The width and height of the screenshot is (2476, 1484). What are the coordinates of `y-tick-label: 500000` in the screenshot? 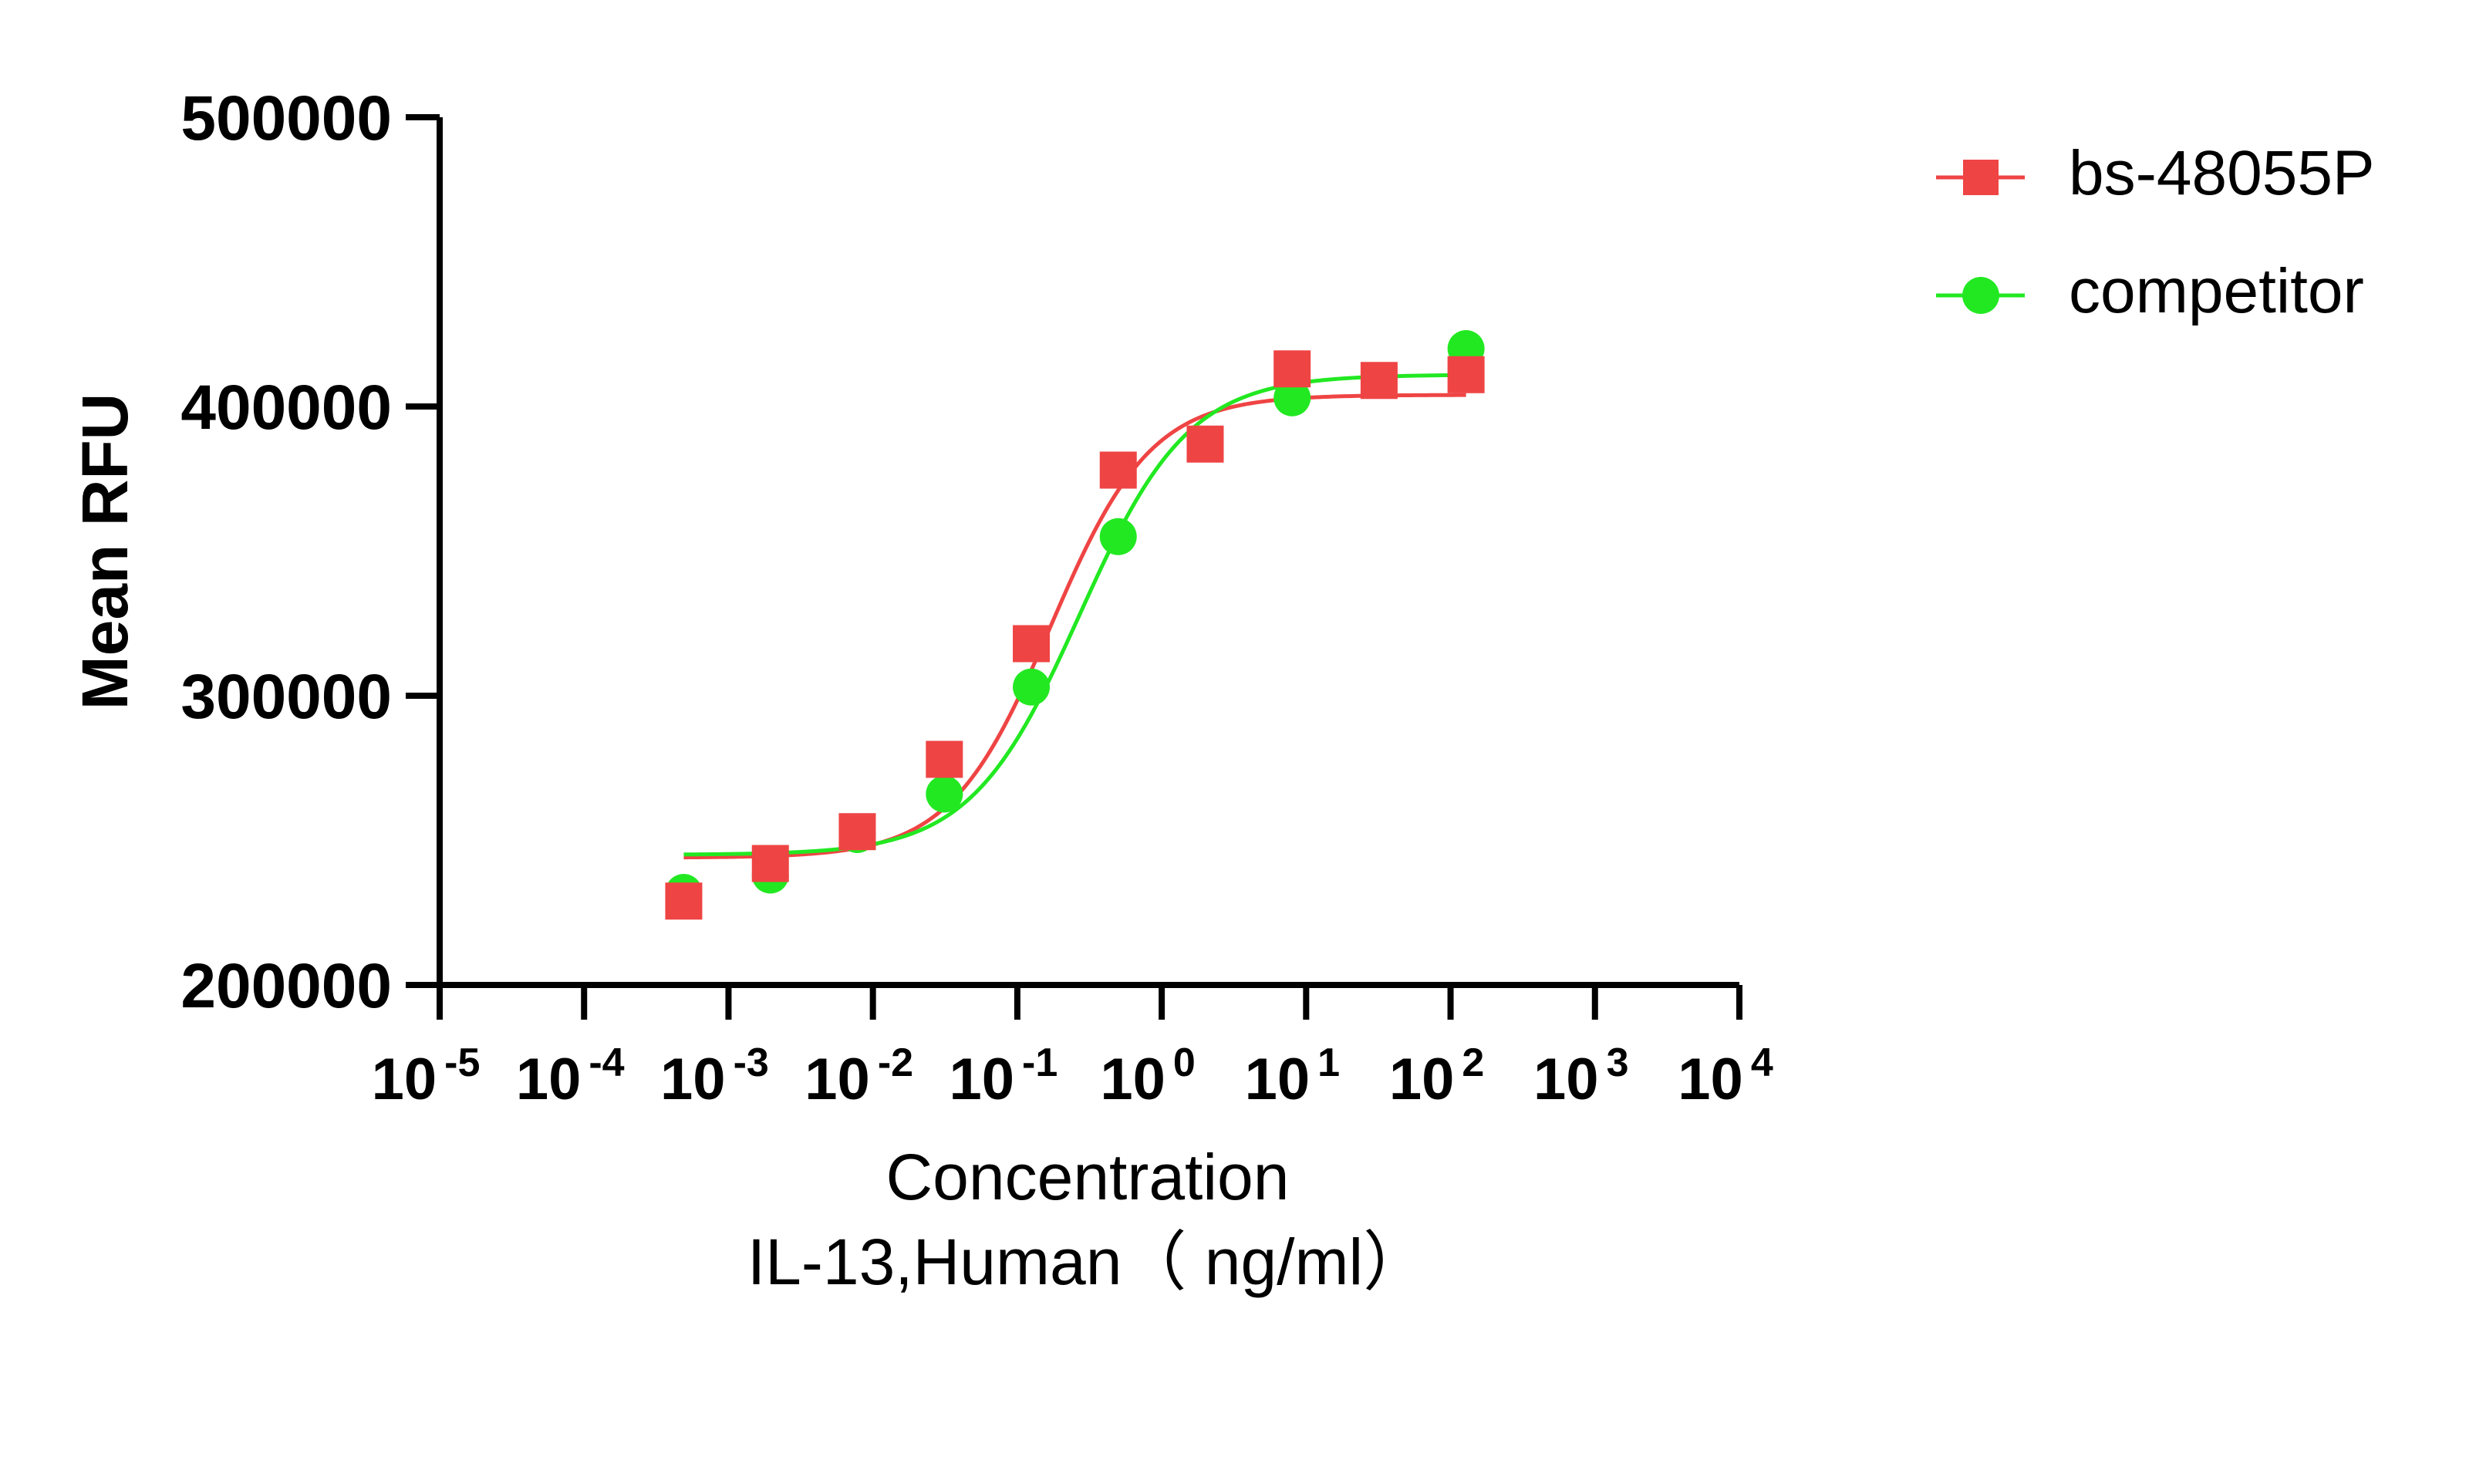 It's located at (286, 118).